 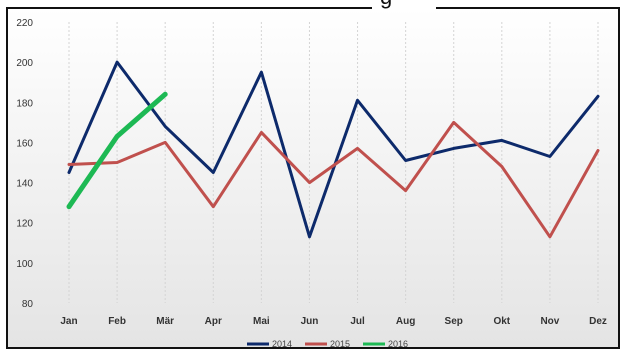 What do you see at coordinates (24, 103) in the screenshot?
I see `y-tick-label: 180` at bounding box center [24, 103].